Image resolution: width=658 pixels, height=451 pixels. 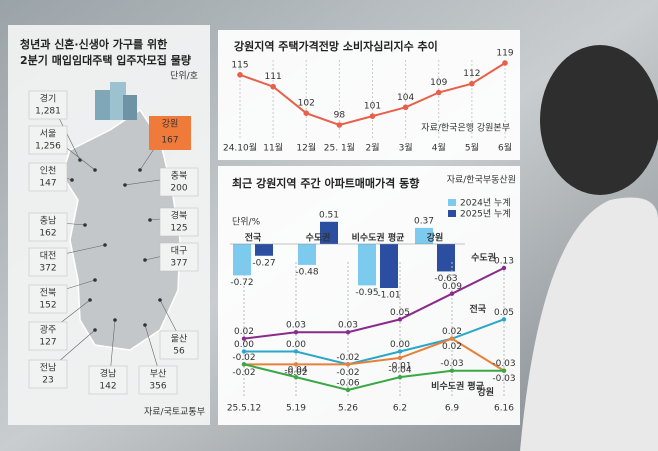 I want to click on region-value: 152, so click(x=47, y=306).